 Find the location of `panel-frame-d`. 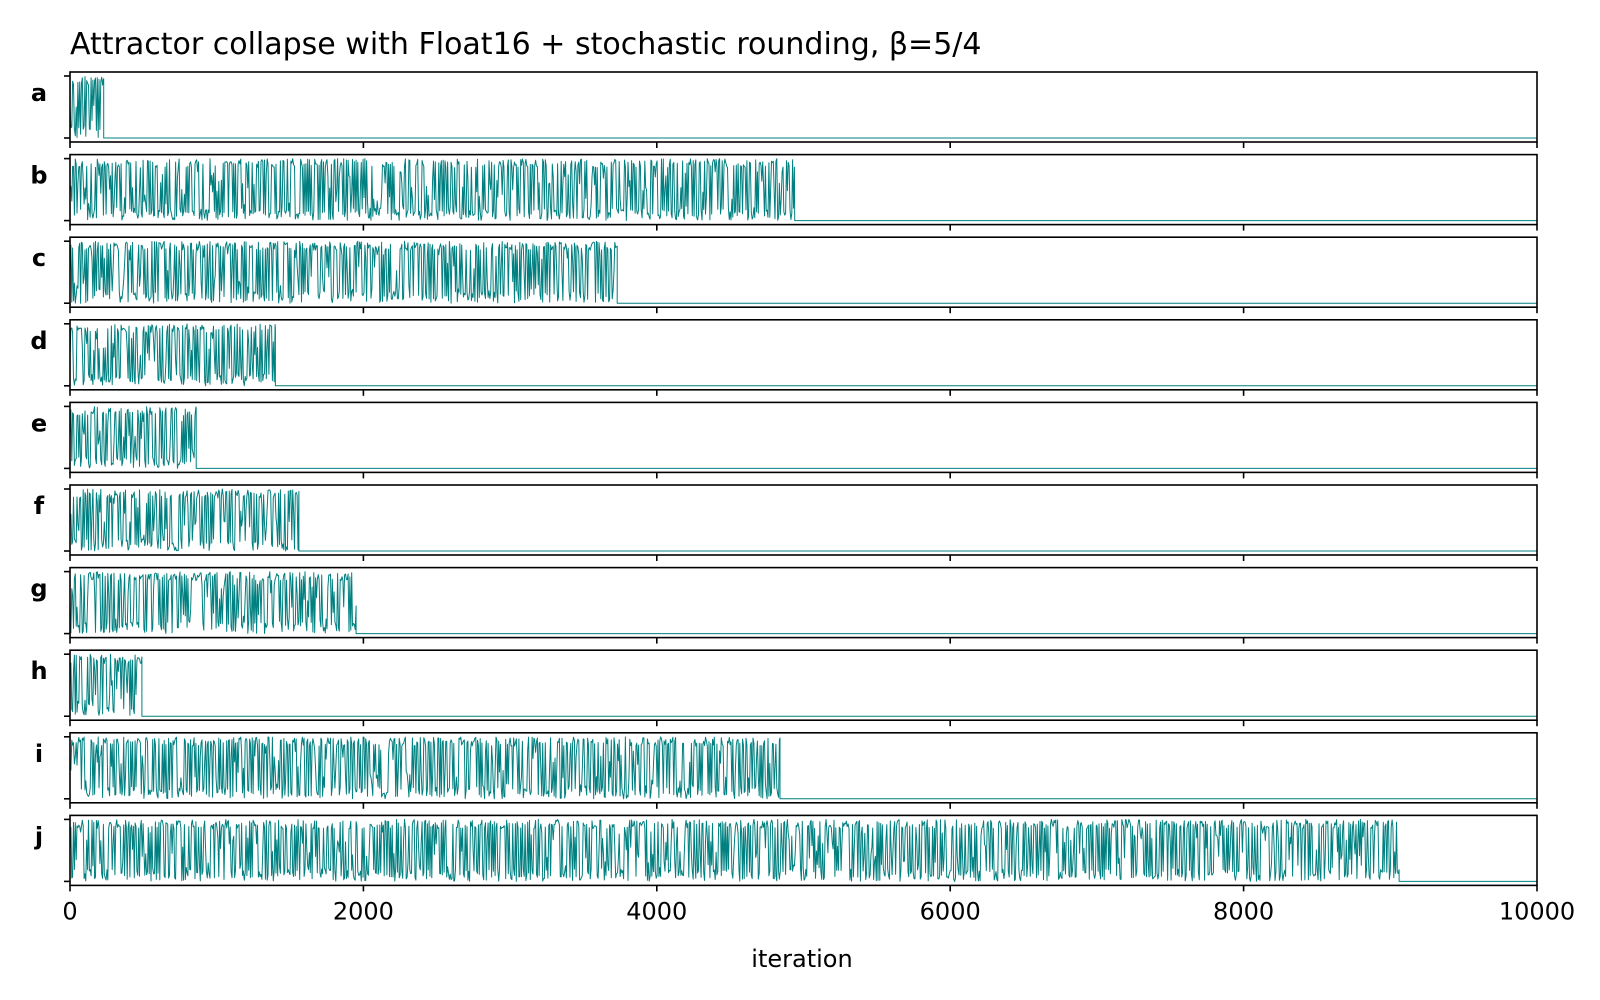

panel-frame-d is located at coordinates (803, 354).